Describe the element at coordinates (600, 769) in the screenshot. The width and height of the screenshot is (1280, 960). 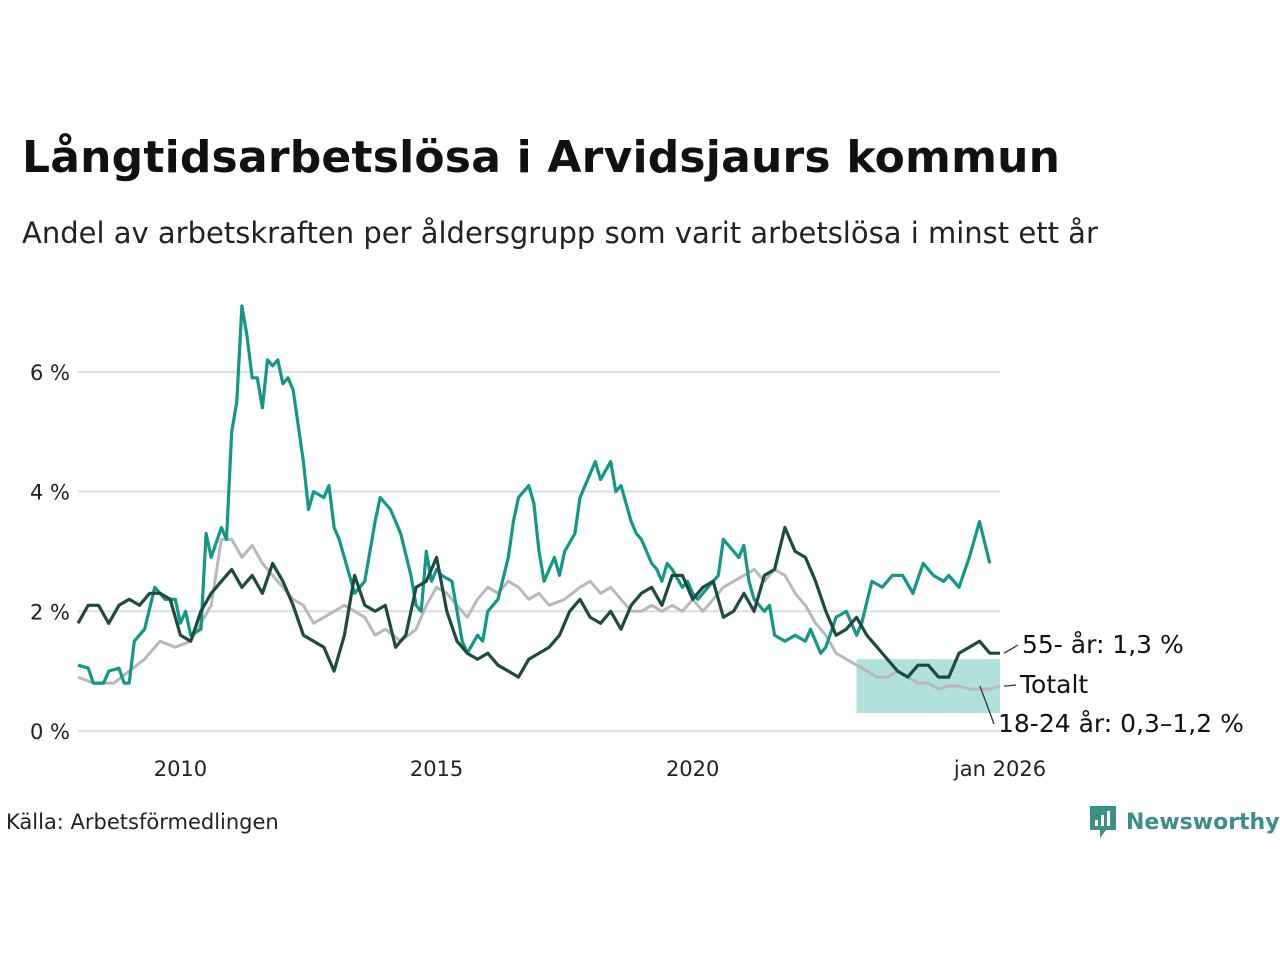
I see `x-axis-ticks: 2010 2015 2020 jan 2026` at that location.